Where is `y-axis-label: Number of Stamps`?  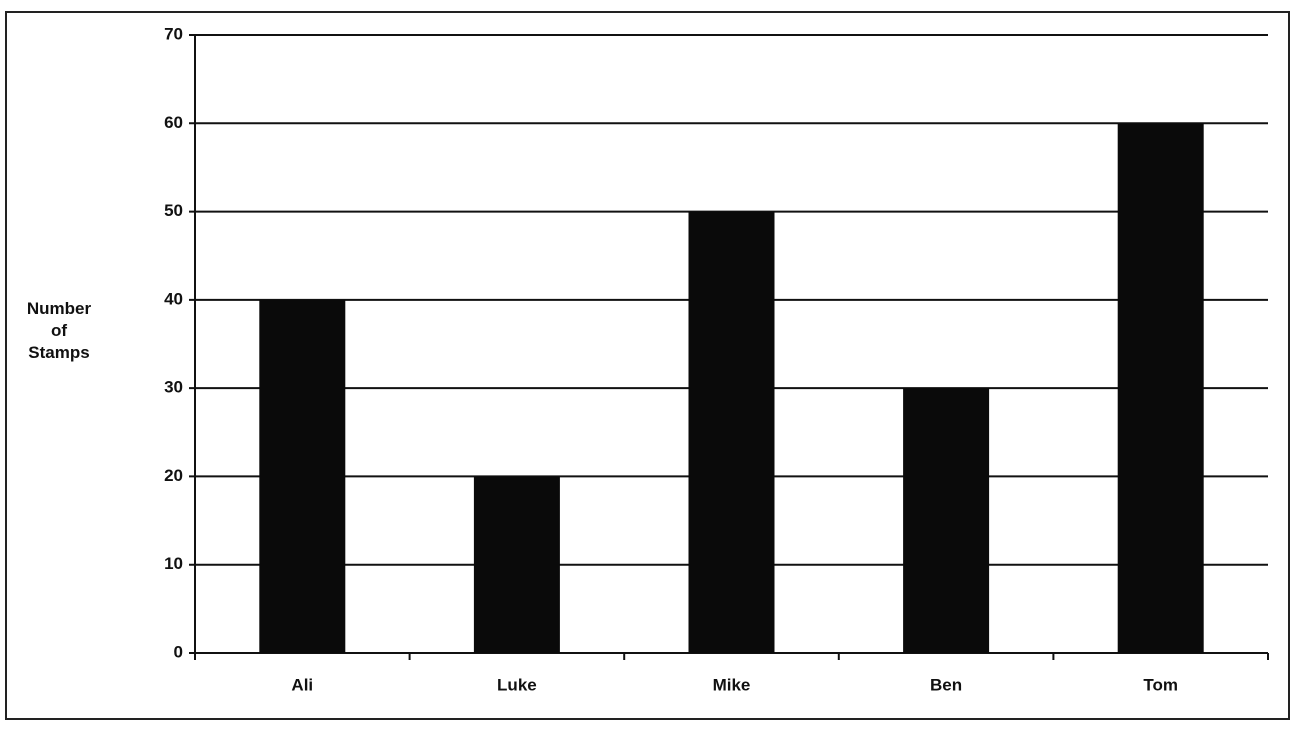
y-axis-label: Number of Stamps is located at coordinates (59, 330).